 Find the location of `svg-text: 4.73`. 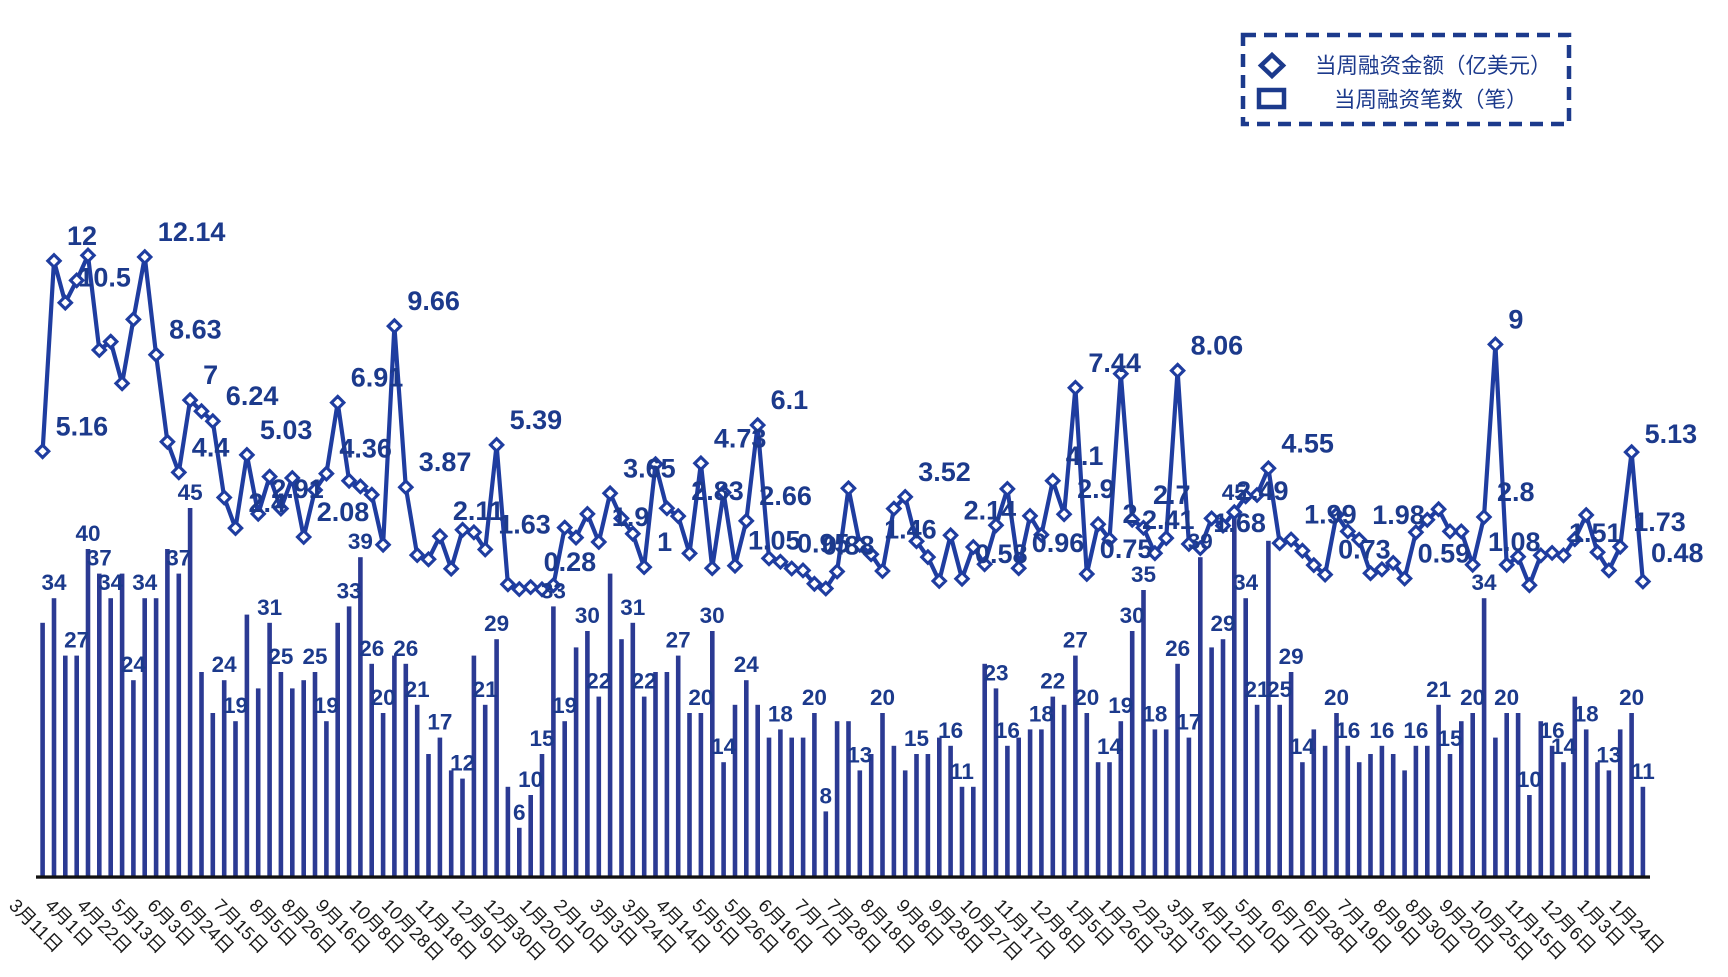

svg-text: 4.73 is located at coordinates (740, 438).